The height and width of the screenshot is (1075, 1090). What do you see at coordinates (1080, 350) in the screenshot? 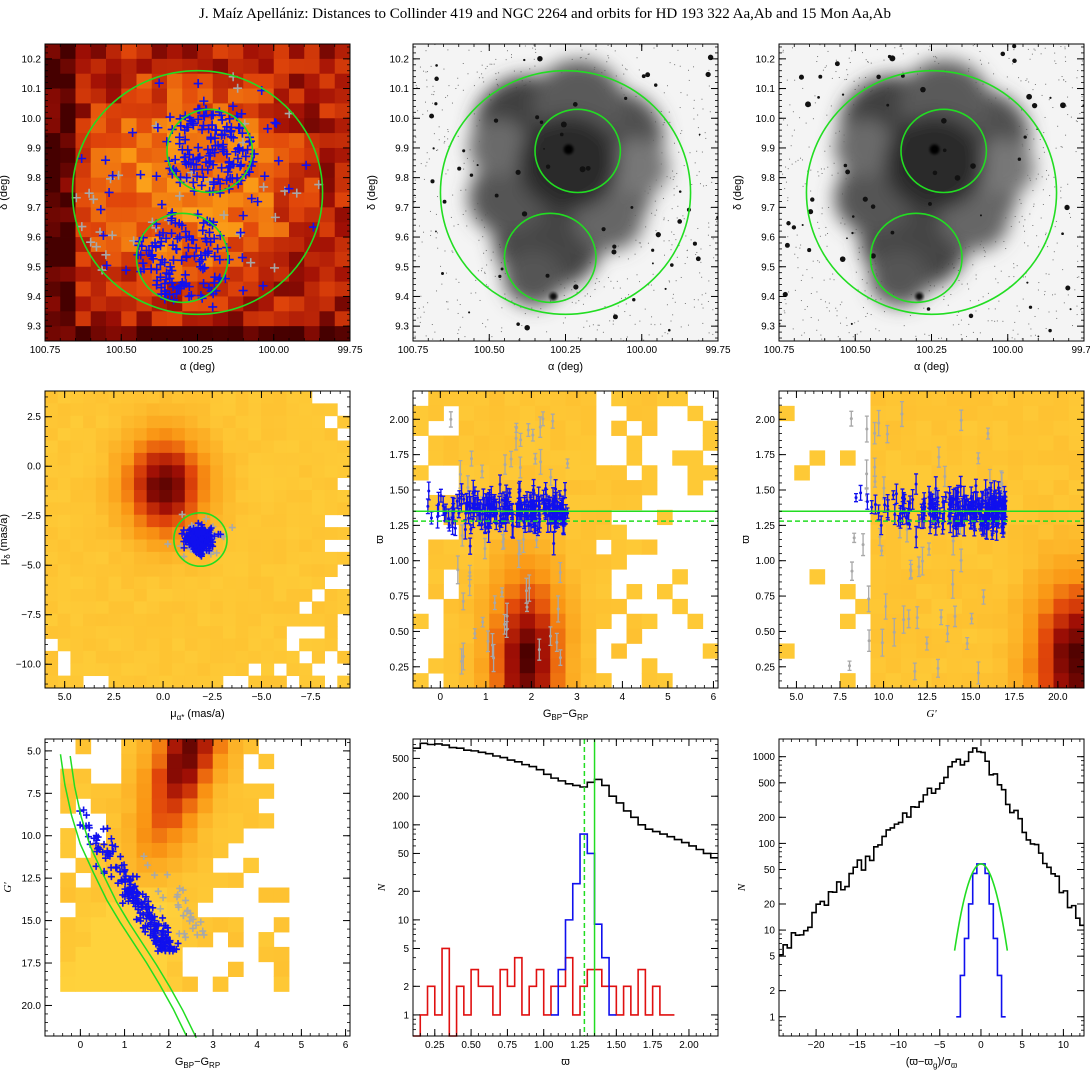
I see `sky-image-2-axes-xtick-label: 99.75` at bounding box center [1080, 350].